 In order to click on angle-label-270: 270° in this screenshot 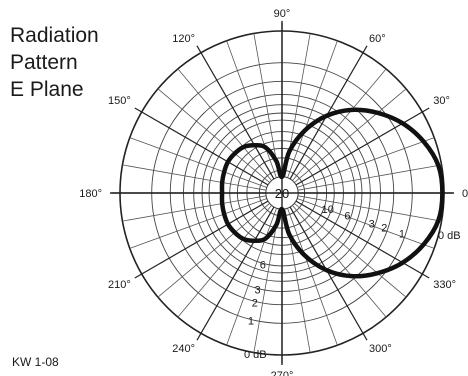, I will do `click(282, 373)`.